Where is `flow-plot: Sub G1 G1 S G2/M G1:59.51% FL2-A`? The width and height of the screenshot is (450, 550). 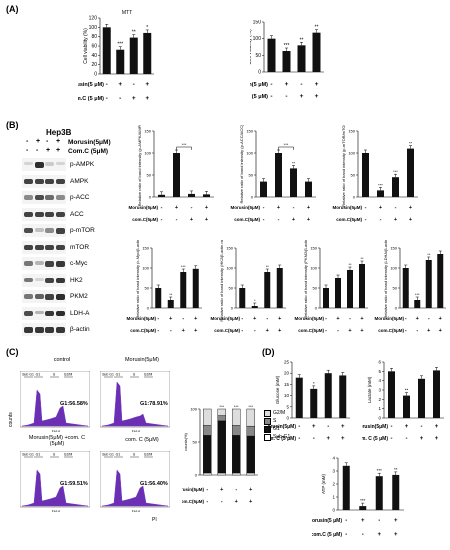
flow-plot: Sub G1 G1 S G2/M G1:59.51% FL2-A is located at coordinates (55, 482).